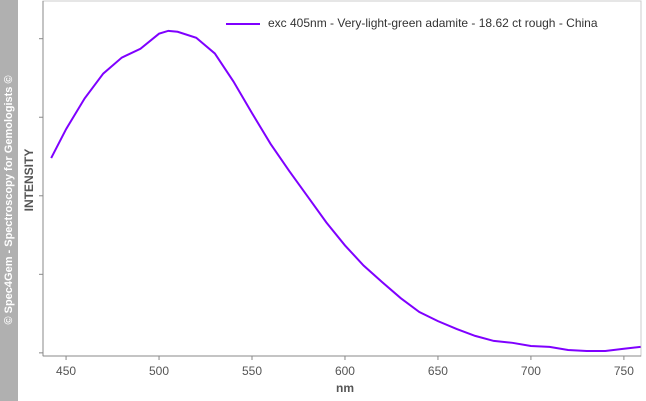 The width and height of the screenshot is (646, 401). What do you see at coordinates (345, 371) in the screenshot?
I see `x-tick-label: 600` at bounding box center [345, 371].